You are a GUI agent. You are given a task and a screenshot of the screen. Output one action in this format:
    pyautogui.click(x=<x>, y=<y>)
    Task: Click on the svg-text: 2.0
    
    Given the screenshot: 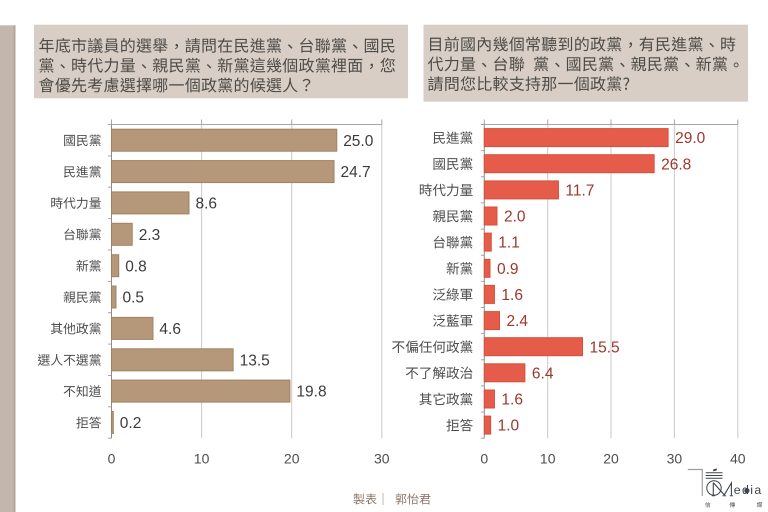 What is the action you would take?
    pyautogui.click(x=515, y=217)
    